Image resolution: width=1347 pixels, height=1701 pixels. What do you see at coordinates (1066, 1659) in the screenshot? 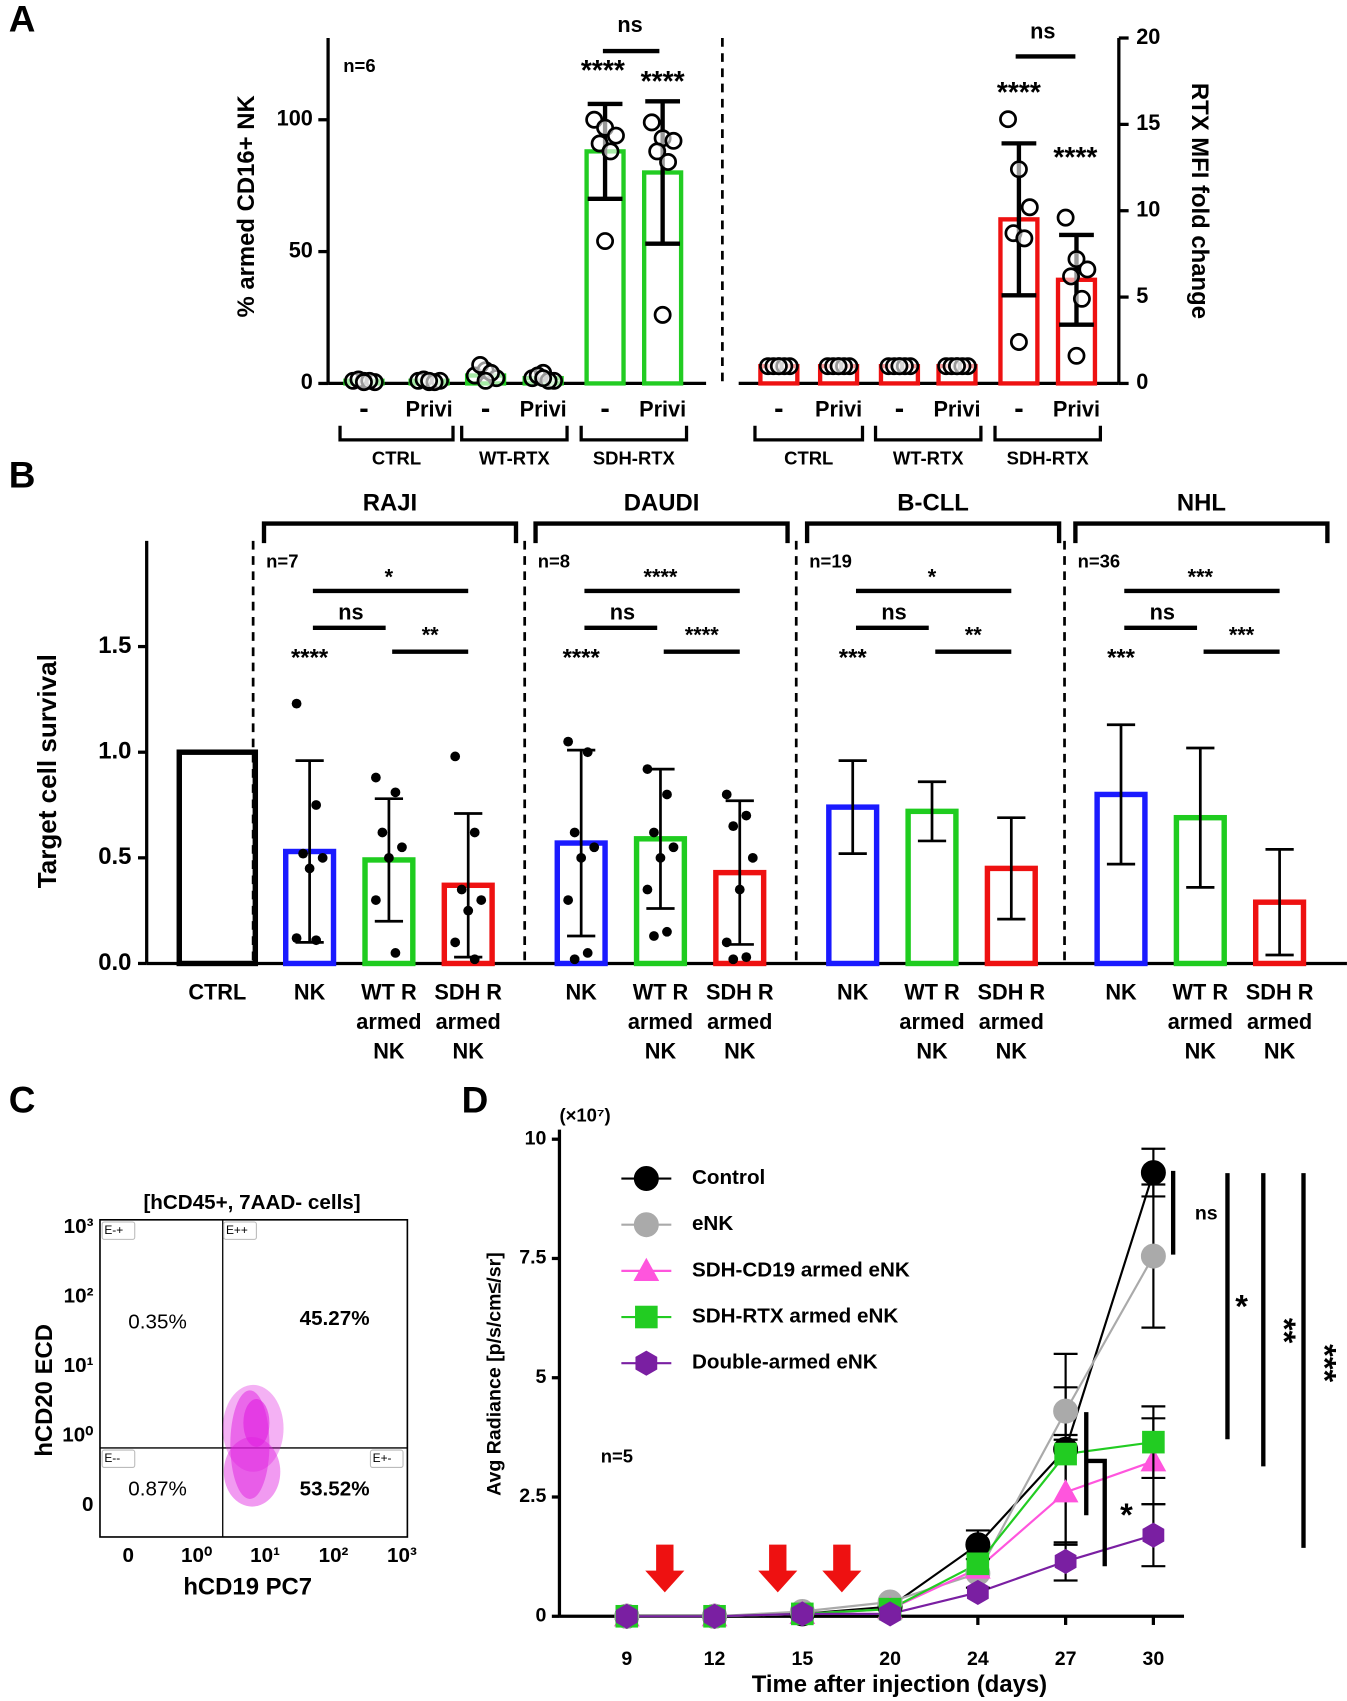
I see `x-tick-label: 27` at bounding box center [1066, 1659].